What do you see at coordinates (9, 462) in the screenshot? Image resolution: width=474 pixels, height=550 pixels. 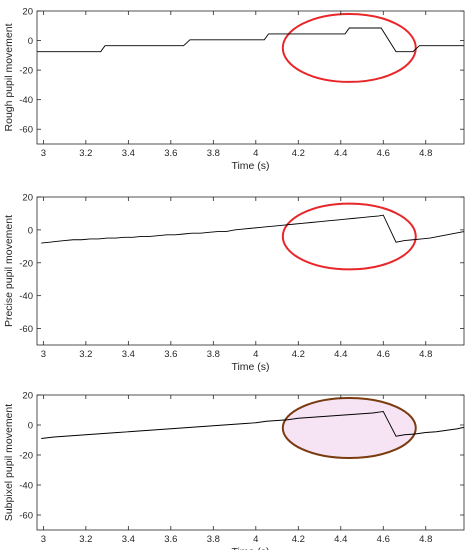 I see `y-axis-title: Subpixel pupil movement` at bounding box center [9, 462].